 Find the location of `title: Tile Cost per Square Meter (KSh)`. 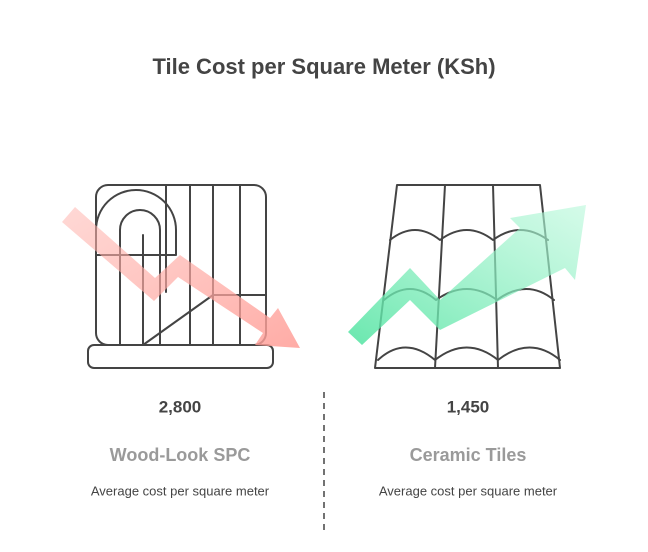

title: Tile Cost per Square Meter (KSh) is located at coordinates (323, 66).